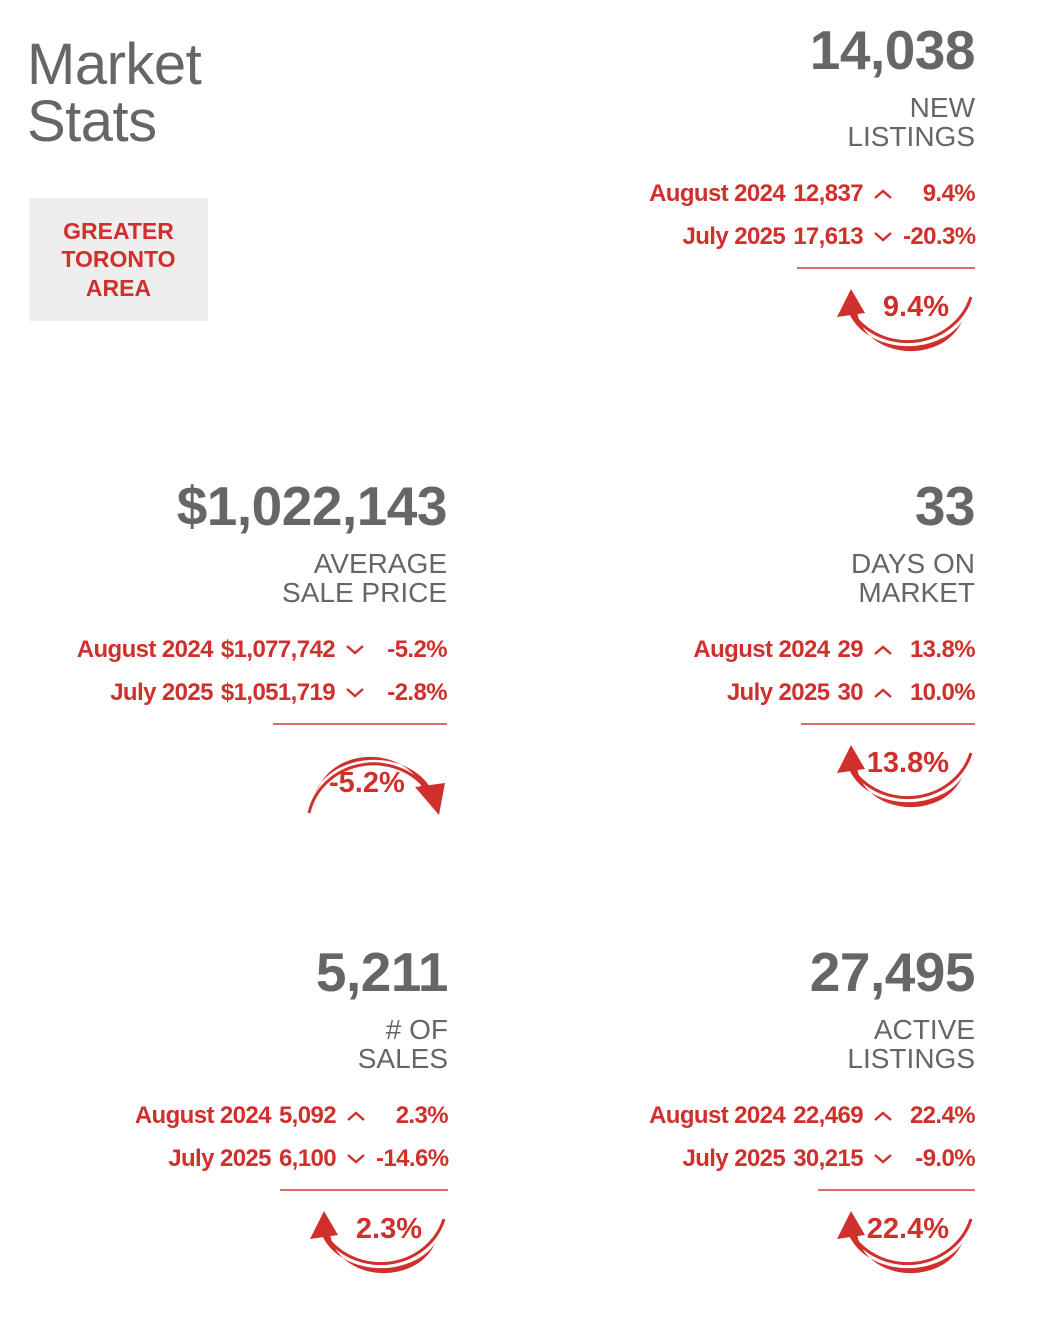 The image size is (1046, 1332). I want to click on region-badge: GREATER TORONTO AREA, so click(118, 259).